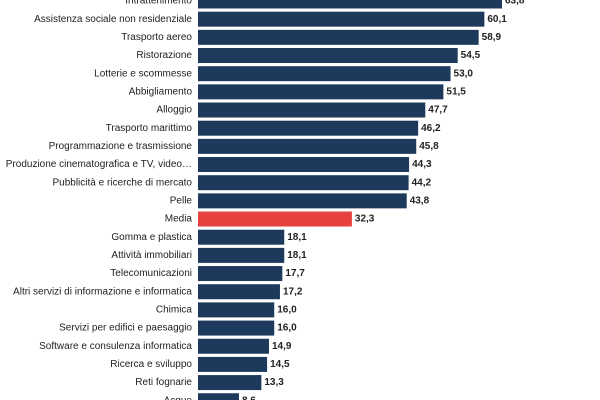 The width and height of the screenshot is (600, 400). I want to click on y-tick-label: Pelle, so click(181, 201).